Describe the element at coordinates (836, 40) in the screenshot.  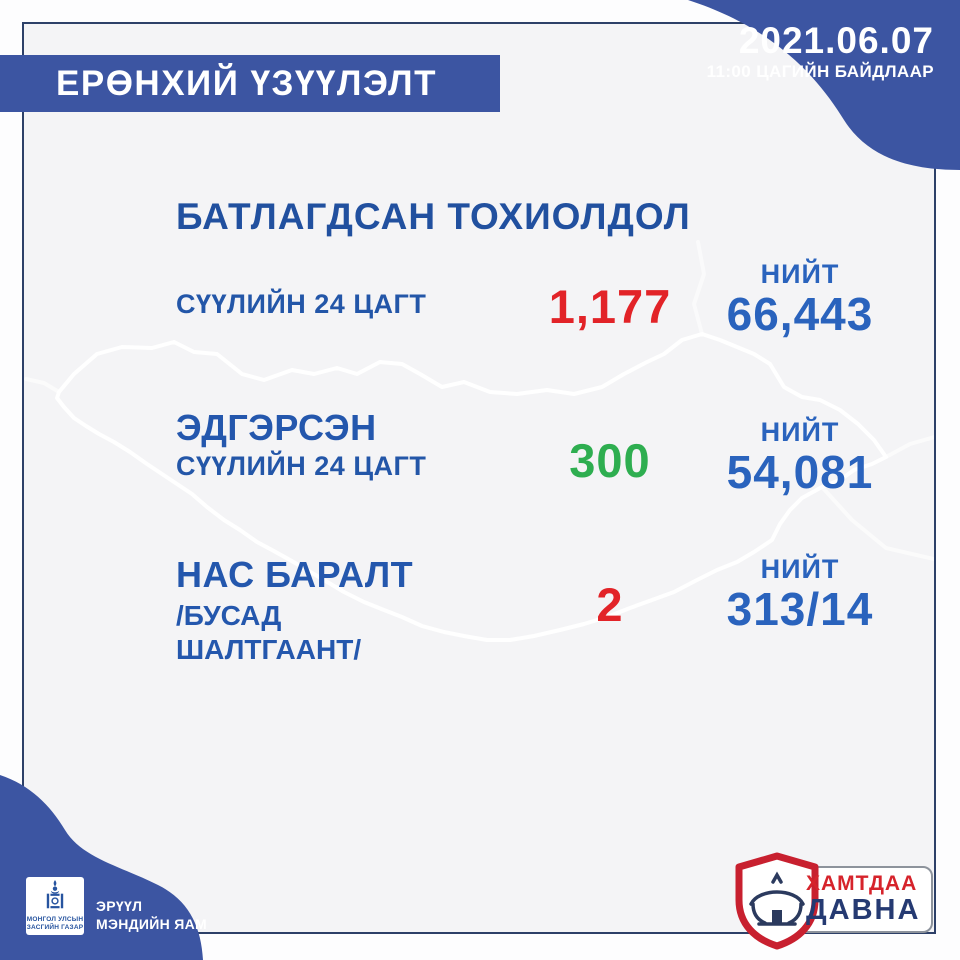
I see `report-date: 2021.06.07` at that location.